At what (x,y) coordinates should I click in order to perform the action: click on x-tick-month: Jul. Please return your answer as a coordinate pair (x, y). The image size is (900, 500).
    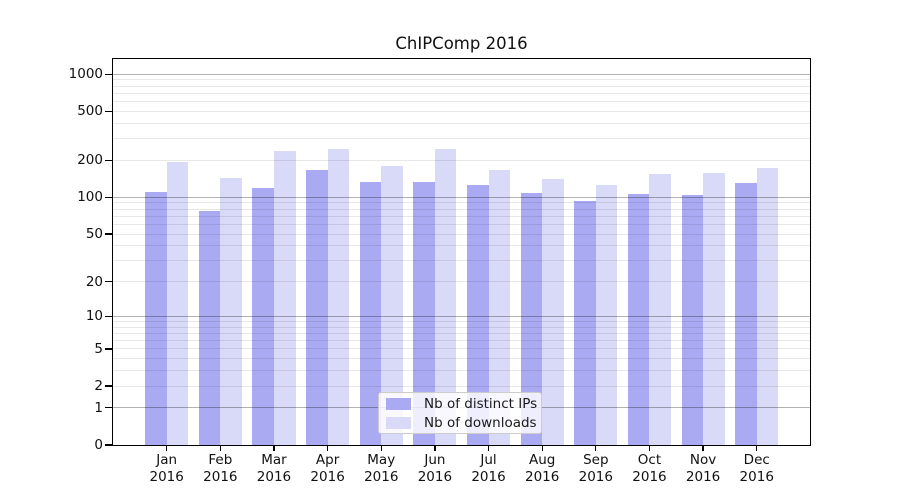
    Looking at the image, I should click on (488, 460).